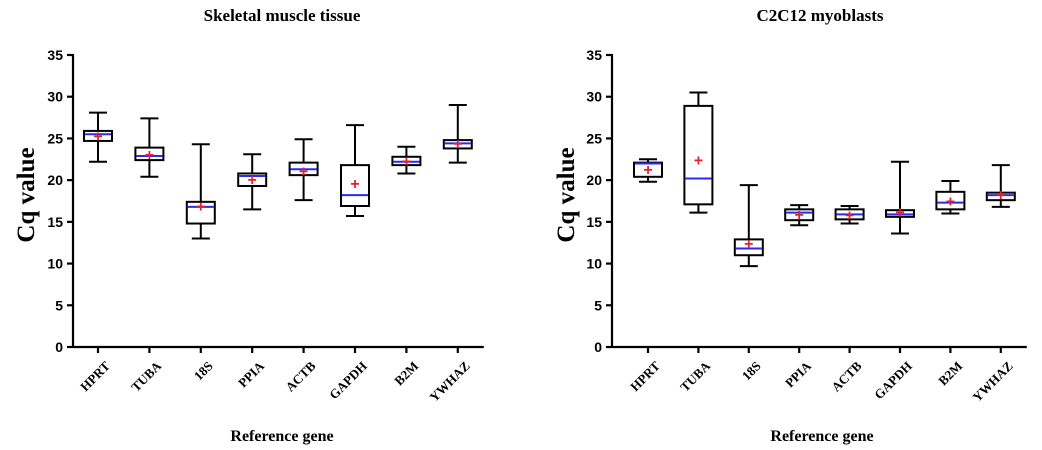  I want to click on chart-title: Skeletal muscle tissue, so click(282, 15).